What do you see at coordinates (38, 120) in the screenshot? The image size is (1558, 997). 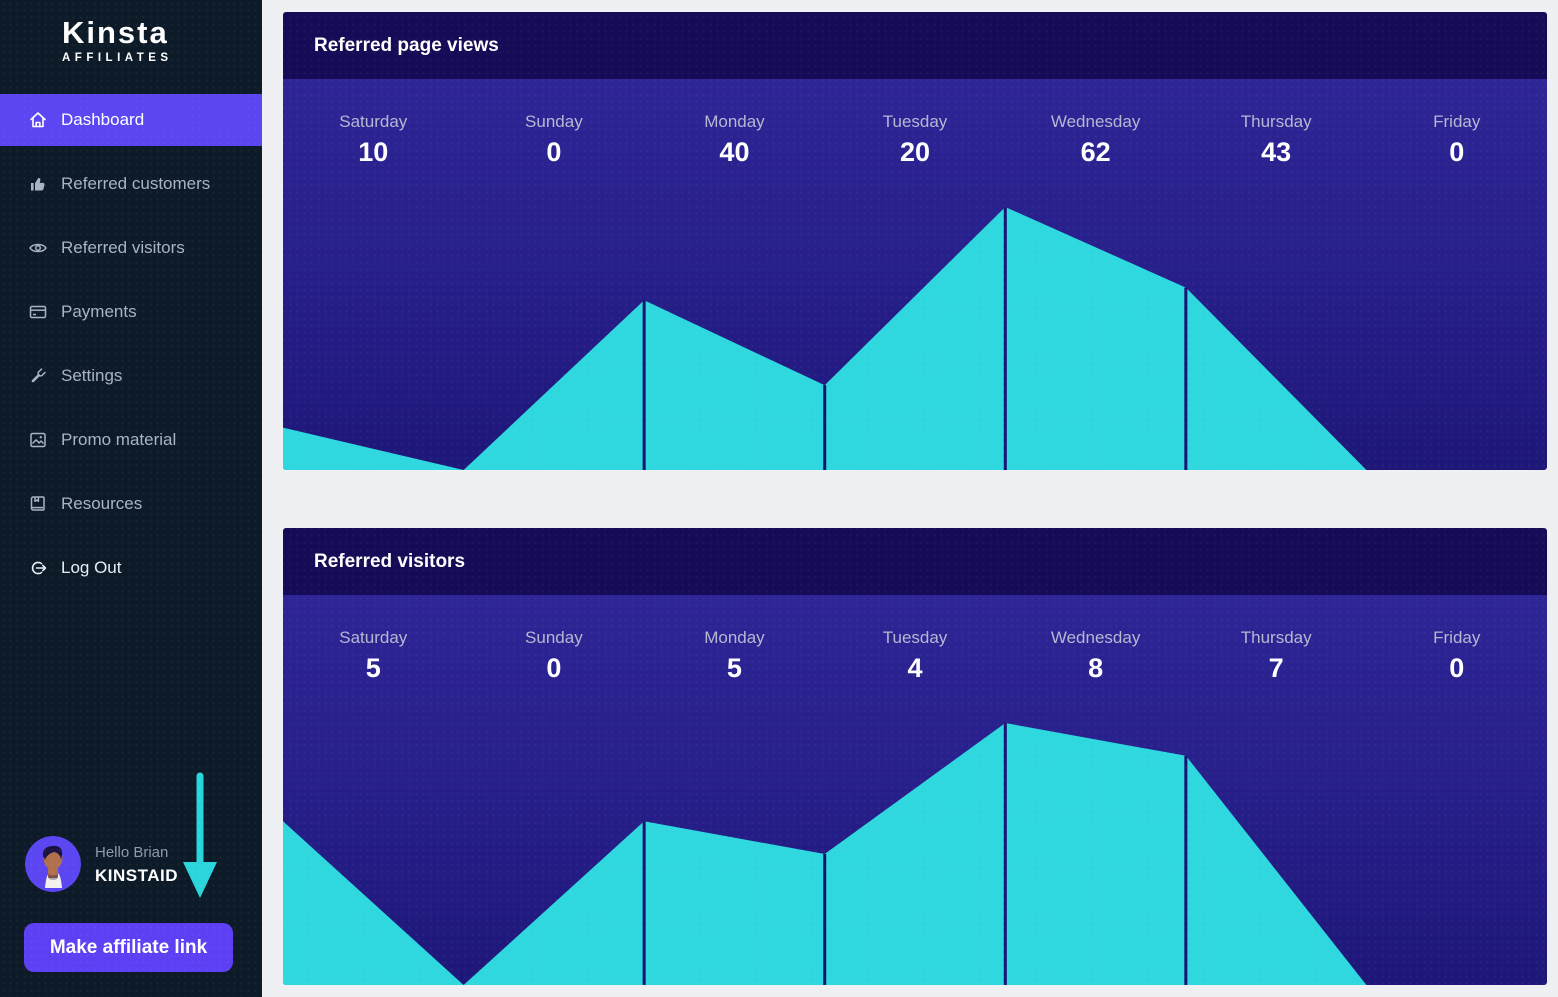 I see `home-icon` at bounding box center [38, 120].